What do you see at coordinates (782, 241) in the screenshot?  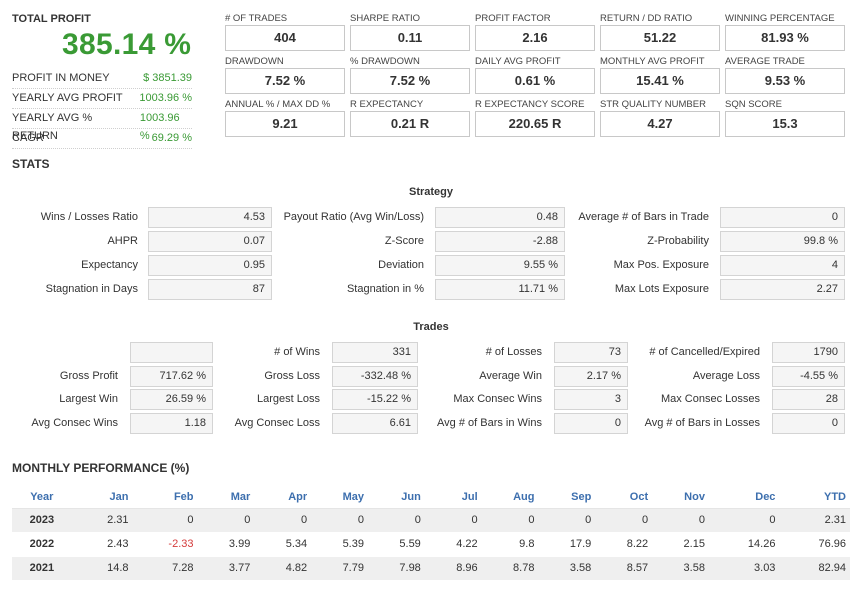 I see `stat-value: 99.8 %` at bounding box center [782, 241].